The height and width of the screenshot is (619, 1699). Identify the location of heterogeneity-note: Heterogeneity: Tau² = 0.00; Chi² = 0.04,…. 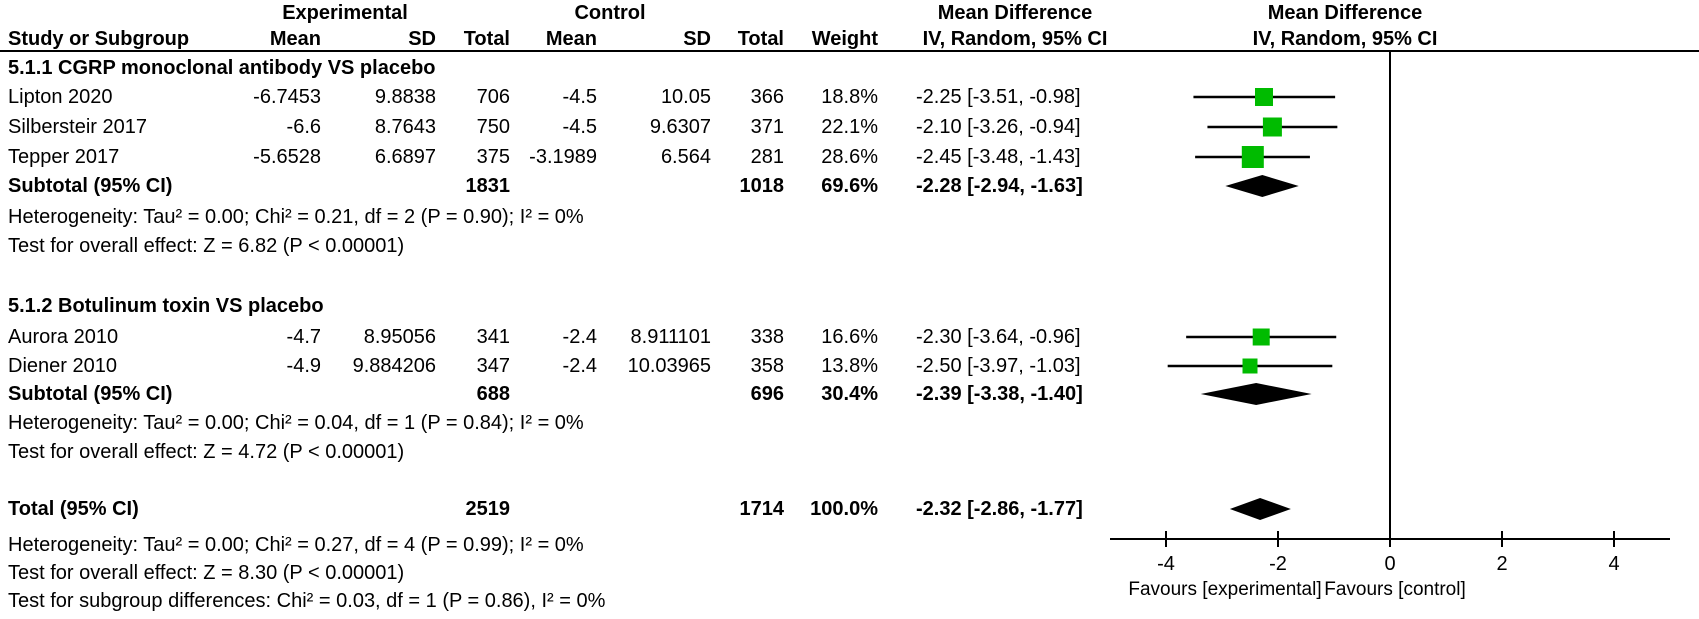
(296, 423).